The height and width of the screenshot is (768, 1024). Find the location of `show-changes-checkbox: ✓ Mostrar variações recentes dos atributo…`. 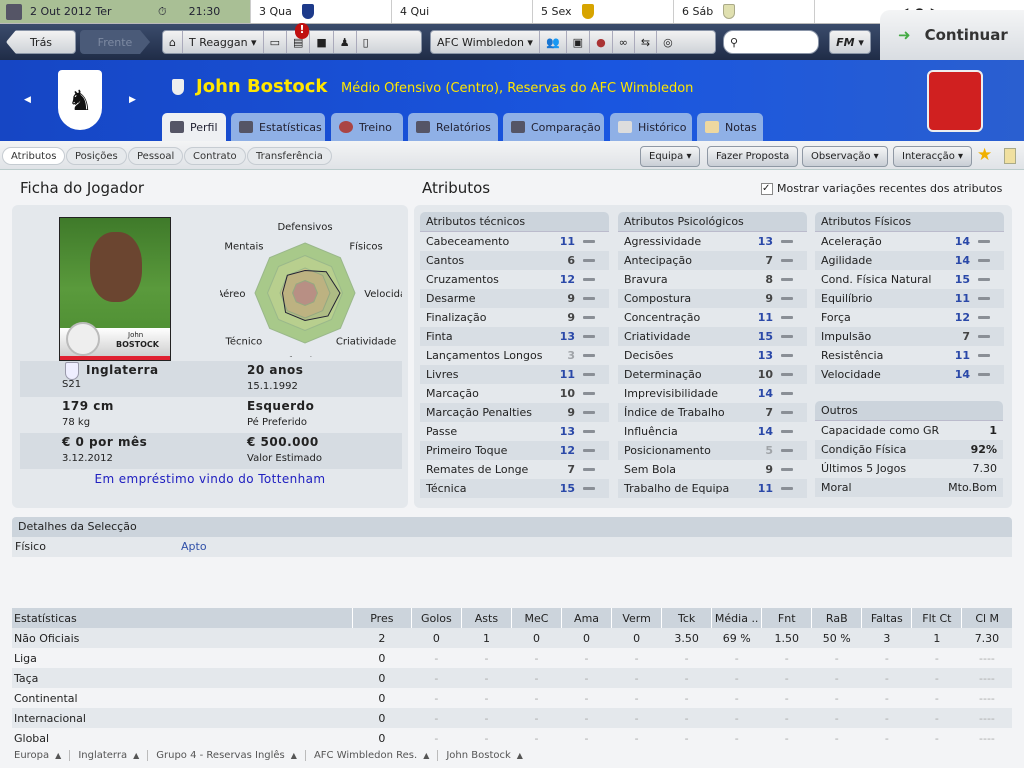

show-changes-checkbox: ✓ Mostrar variações recentes dos atributo… is located at coordinates (882, 188).